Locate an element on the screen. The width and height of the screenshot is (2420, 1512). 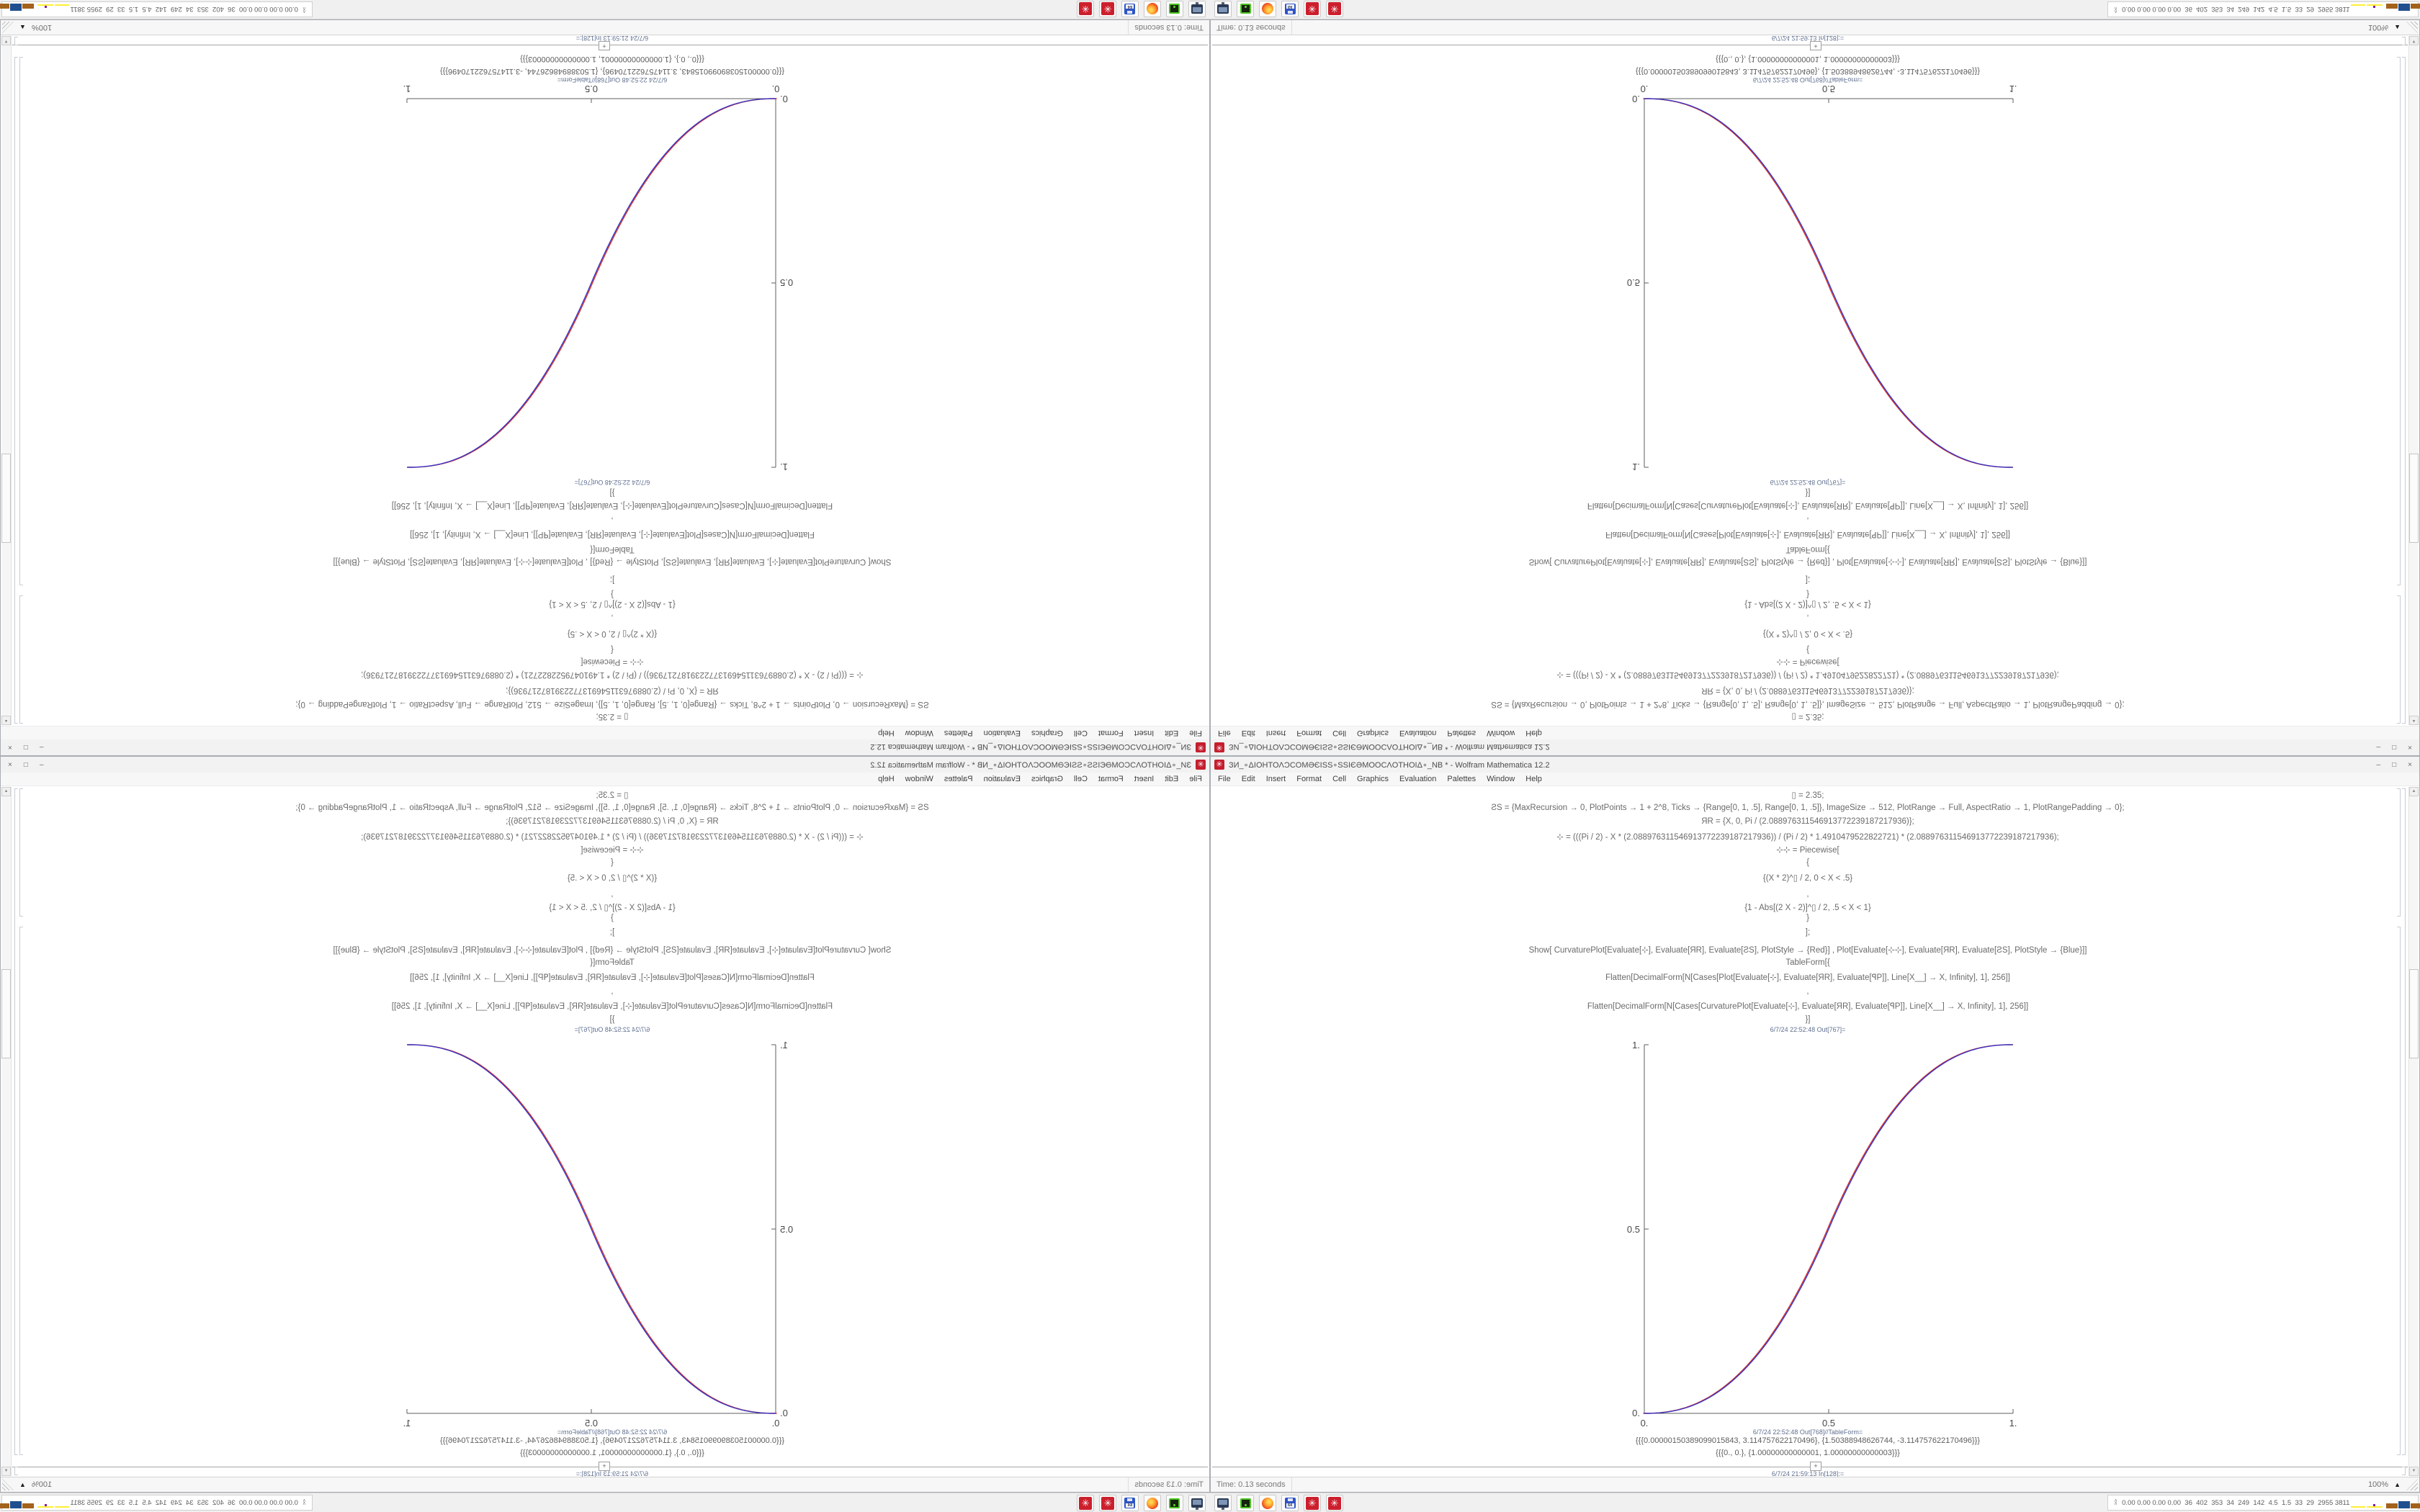
code-line-brace-open: { is located at coordinates (1808, 649).